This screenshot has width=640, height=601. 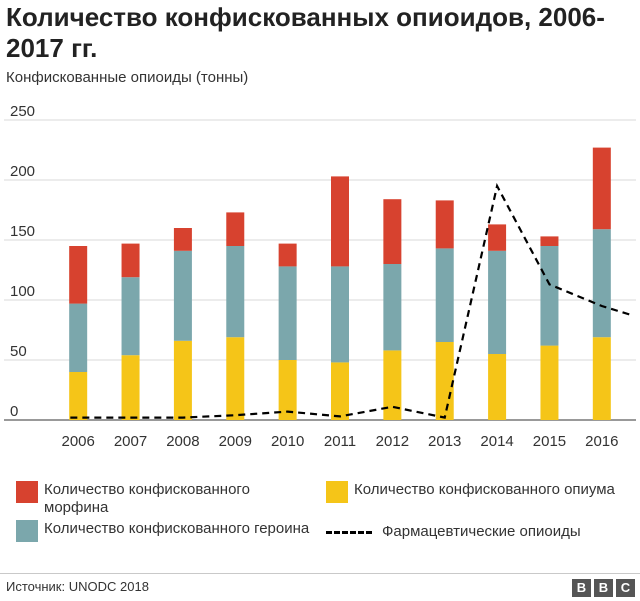 I want to click on y-tick-label: 200, so click(x=22, y=171).